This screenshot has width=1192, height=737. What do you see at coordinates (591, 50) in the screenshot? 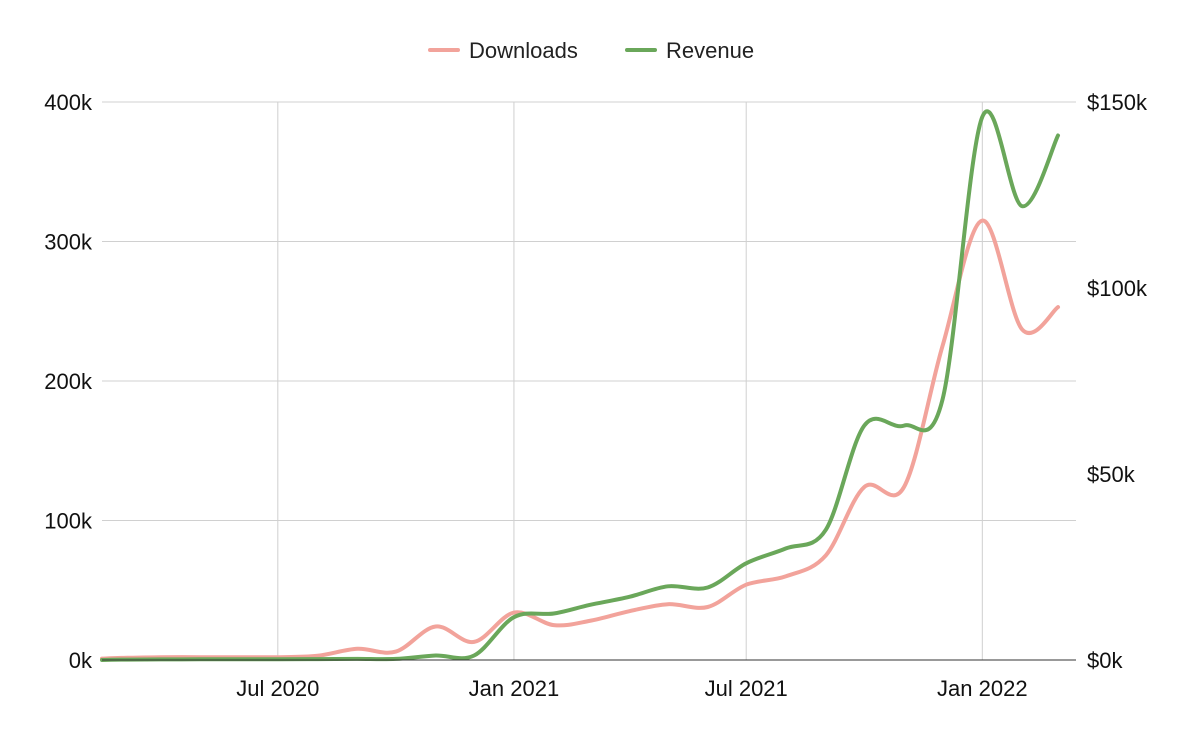
I see `legend: Downloads Revenue` at bounding box center [591, 50].